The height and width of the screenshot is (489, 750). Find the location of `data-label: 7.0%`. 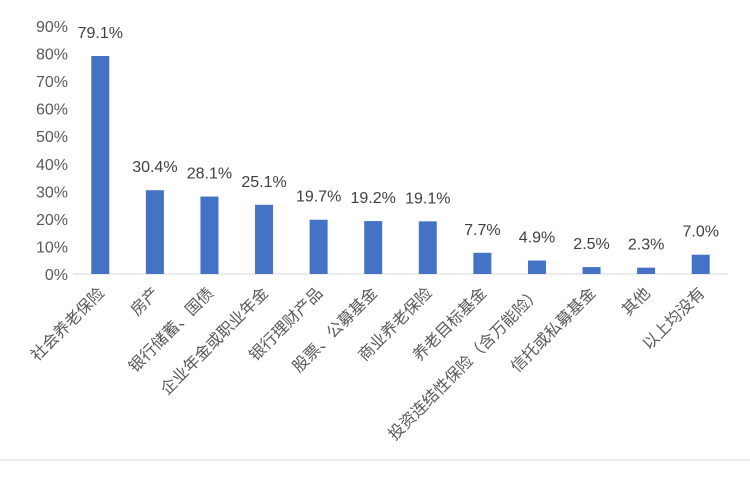

data-label: 7.0% is located at coordinates (700, 232).